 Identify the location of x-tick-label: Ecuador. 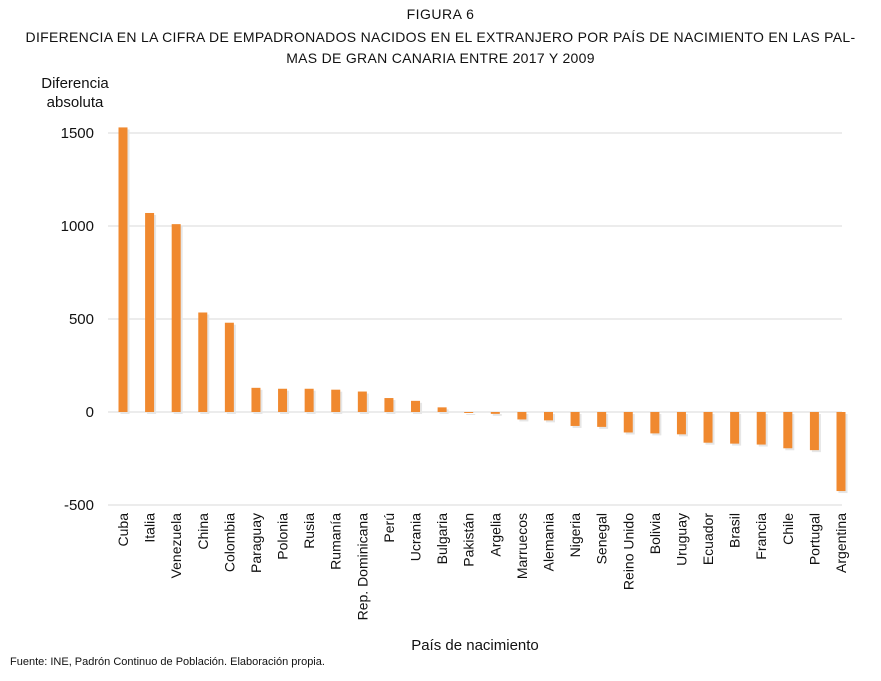
(708, 539).